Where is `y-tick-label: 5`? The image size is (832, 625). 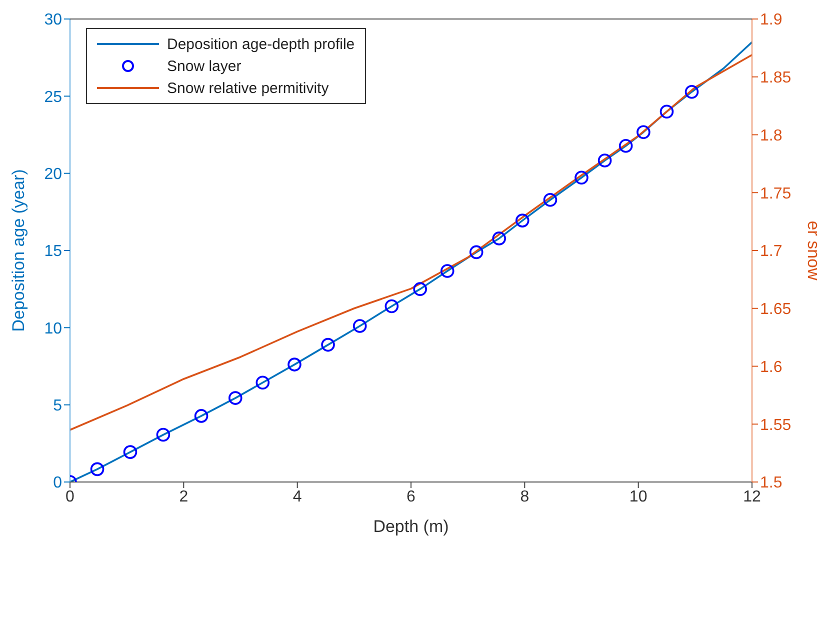
y-tick-label: 5 is located at coordinates (57, 406).